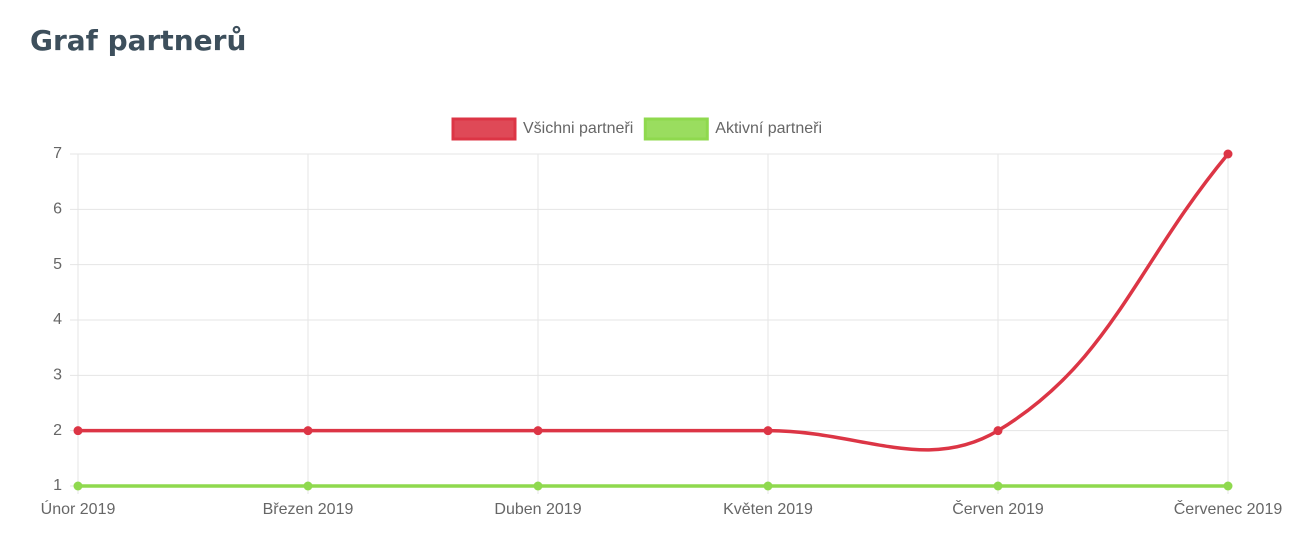 Image resolution: width=1310 pixels, height=549 pixels. Describe the element at coordinates (537, 509) in the screenshot. I see `x-tick-label: Duben 2019` at that location.